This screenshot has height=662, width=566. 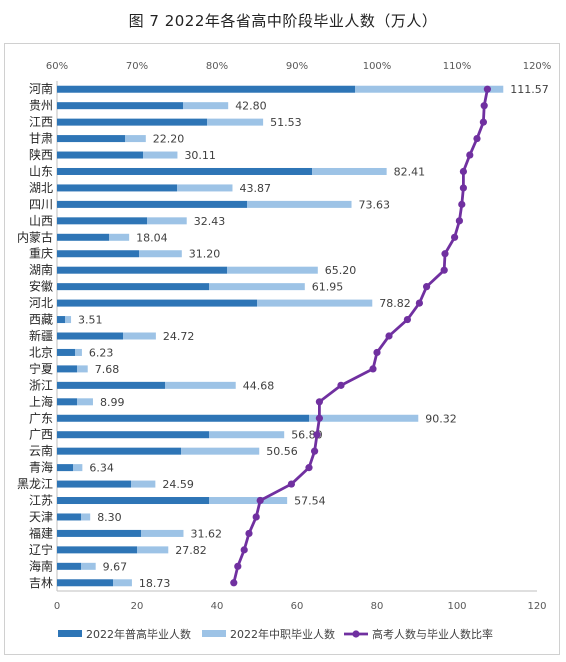 I want to click on data-label-total: 24.72, so click(x=179, y=336).